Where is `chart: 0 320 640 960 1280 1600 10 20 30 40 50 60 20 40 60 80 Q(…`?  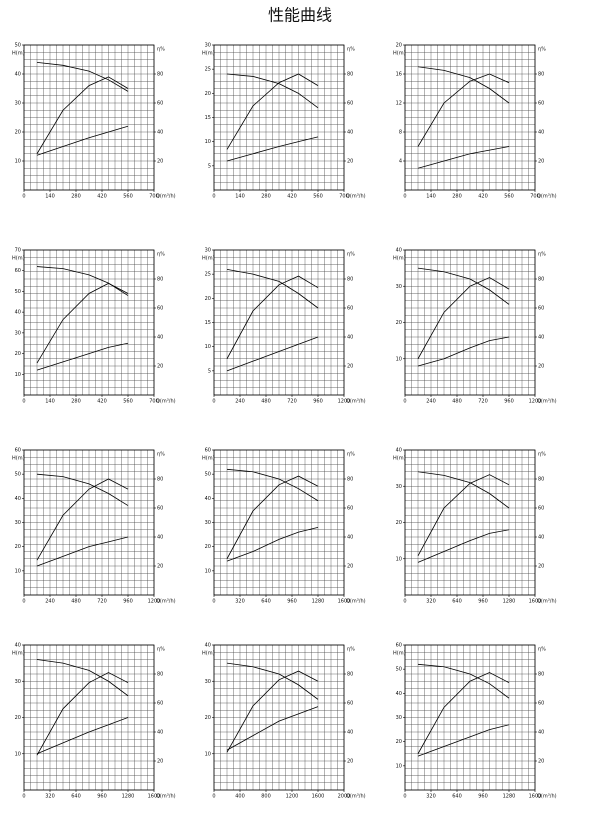
chart: 0 320 640 960 1280 1600 10 20 30 40 50 60 20 40 60 80 Q(… is located at coordinates (475, 721).